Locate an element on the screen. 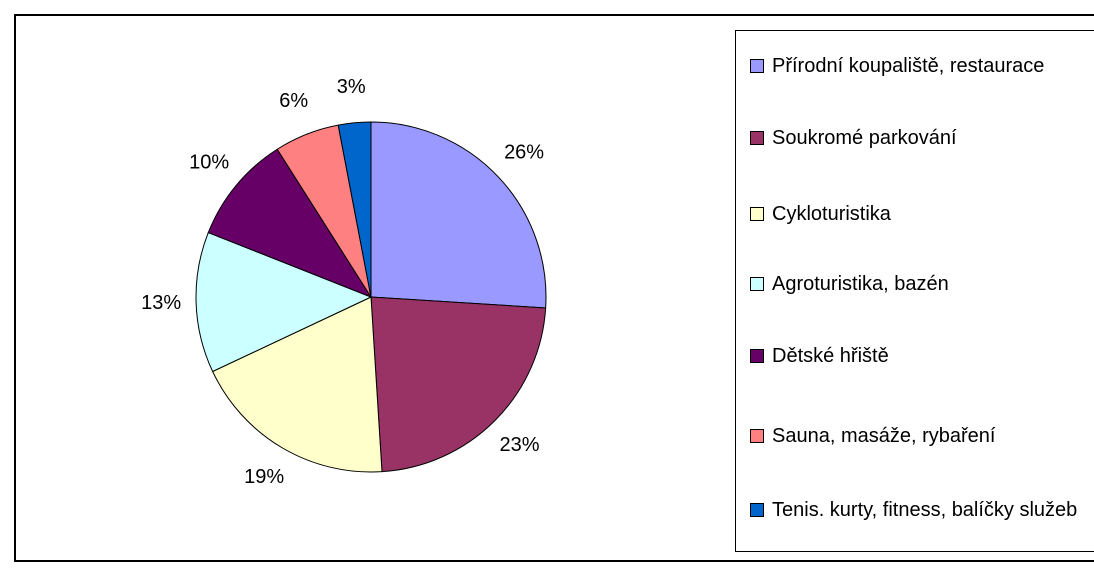 The image size is (1094, 576). data-label: 26% is located at coordinates (524, 153).